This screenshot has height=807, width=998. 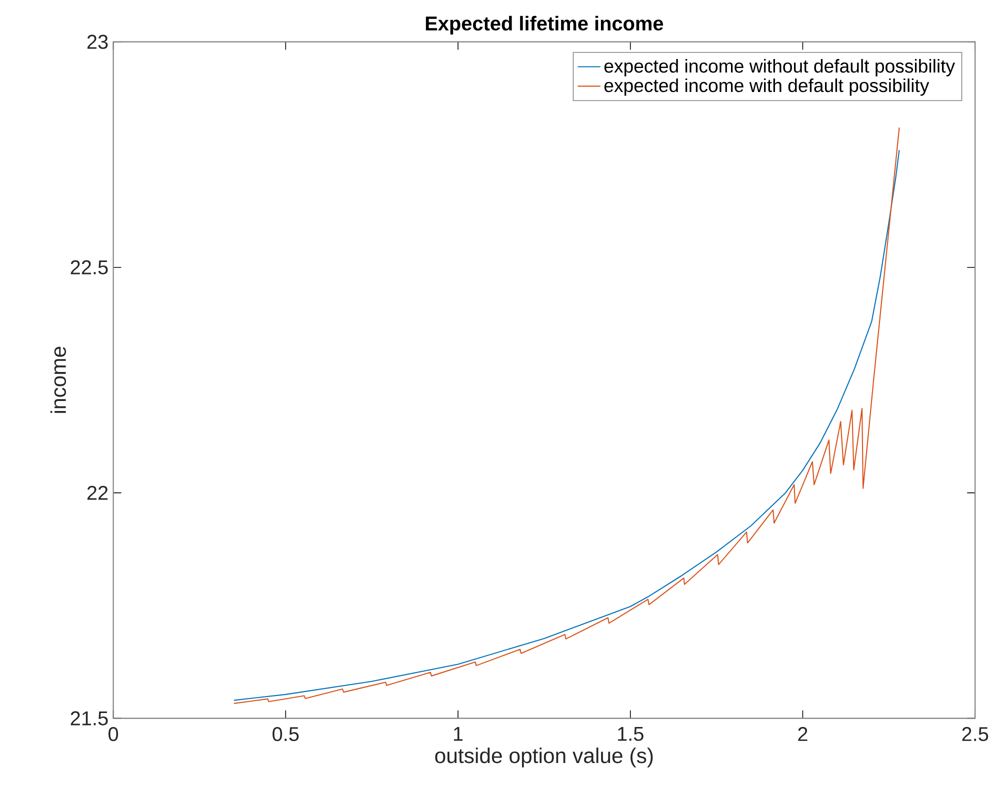 I want to click on y-axis-title: income, so click(x=58, y=379).